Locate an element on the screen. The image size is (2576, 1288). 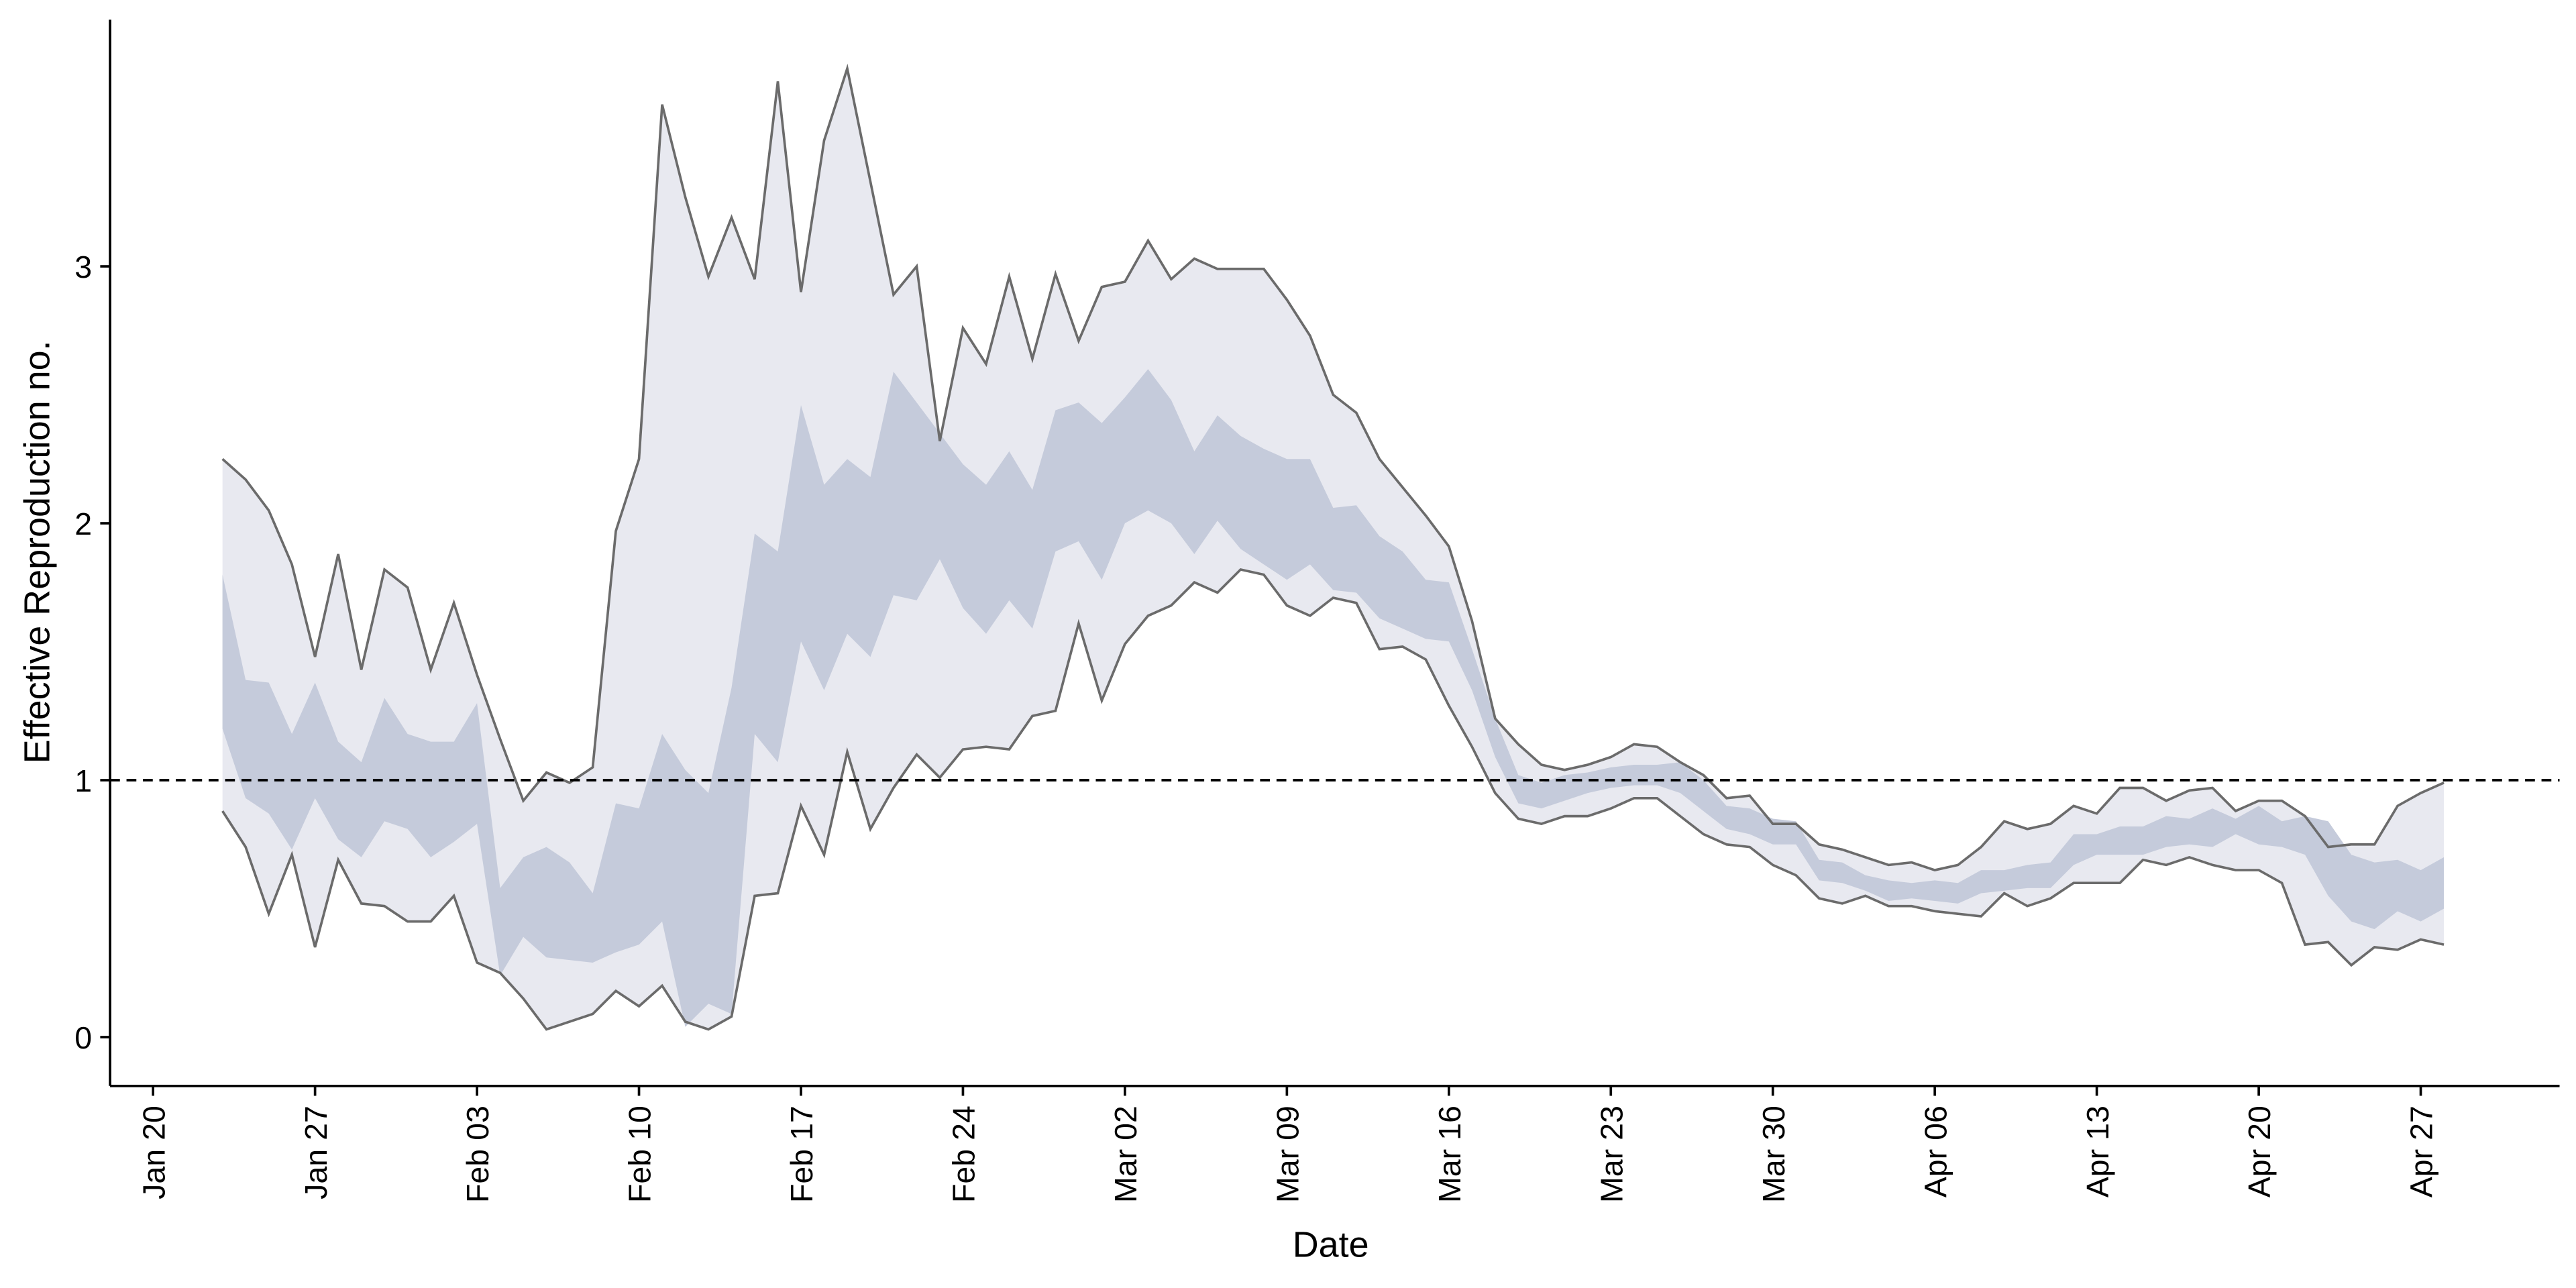
x-tick-label: Mar 09 is located at coordinates (1288, 1154).